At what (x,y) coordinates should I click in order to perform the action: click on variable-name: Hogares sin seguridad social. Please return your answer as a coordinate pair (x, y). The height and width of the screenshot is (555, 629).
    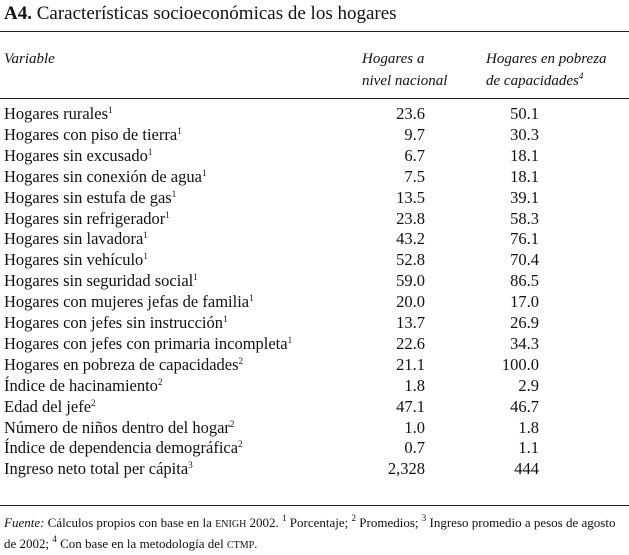
    Looking at the image, I should click on (99, 281).